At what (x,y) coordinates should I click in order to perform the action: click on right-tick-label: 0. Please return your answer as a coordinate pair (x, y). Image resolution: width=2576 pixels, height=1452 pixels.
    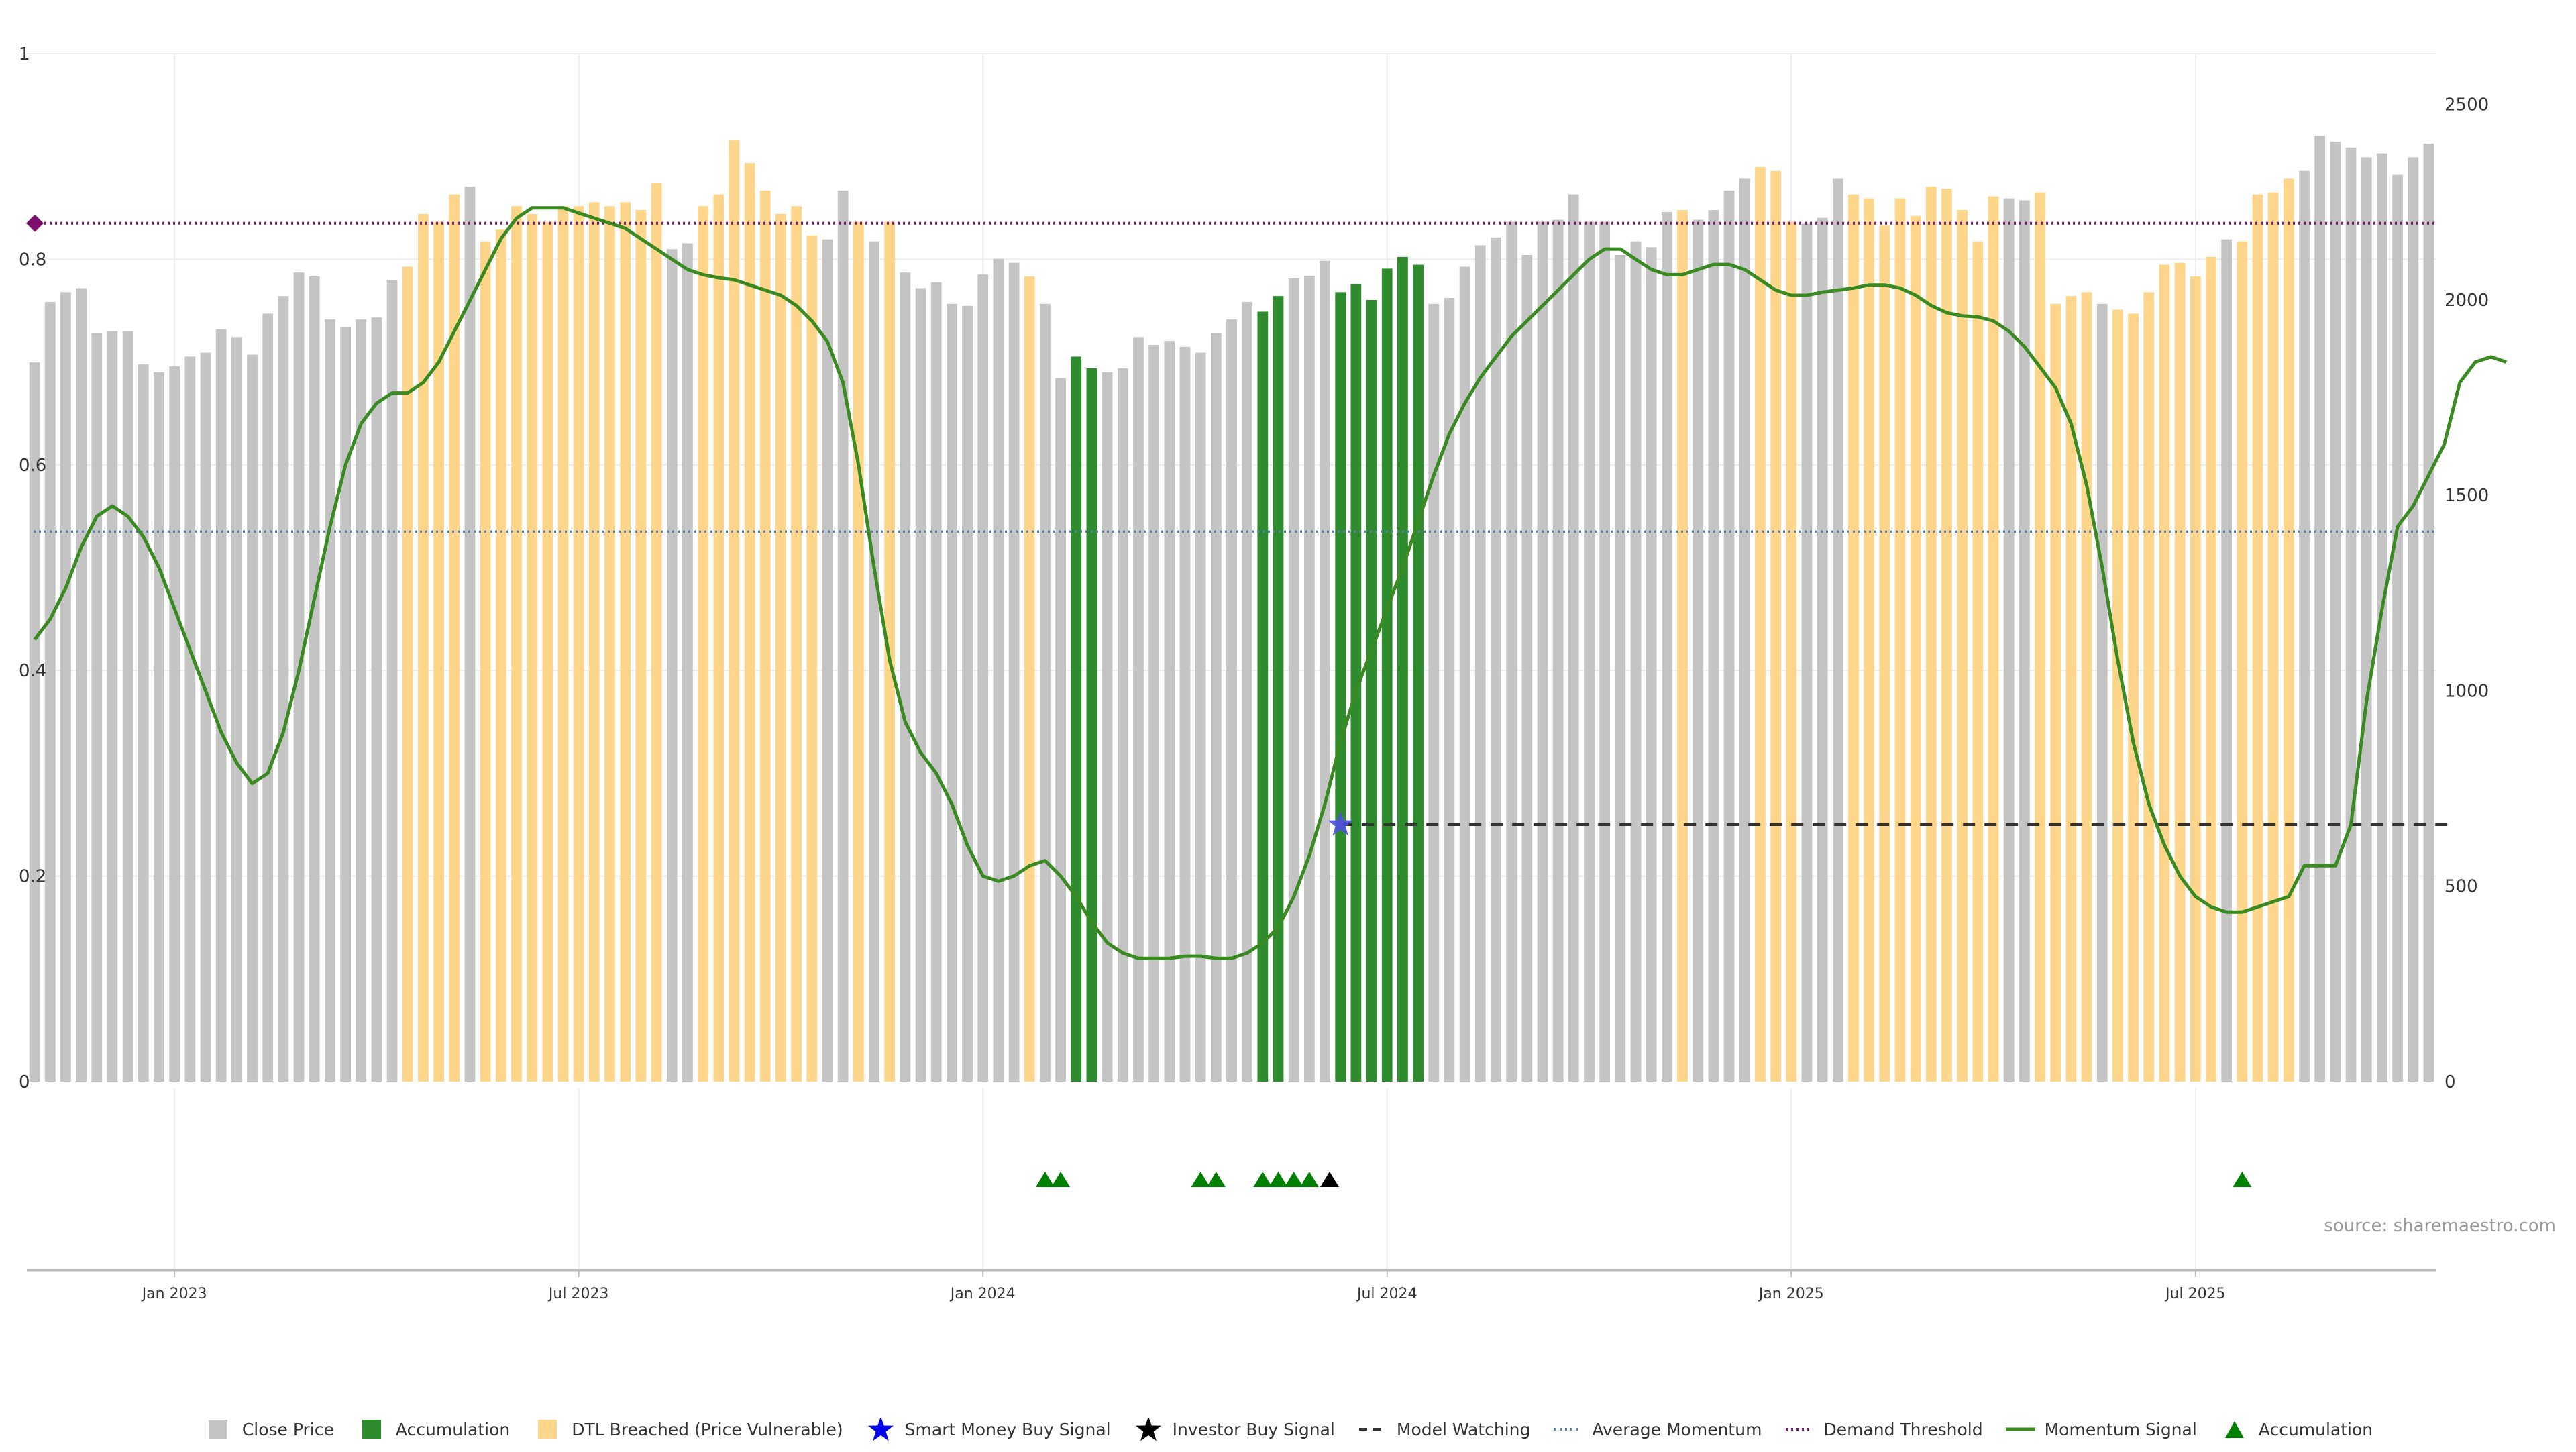
    Looking at the image, I should click on (2450, 1082).